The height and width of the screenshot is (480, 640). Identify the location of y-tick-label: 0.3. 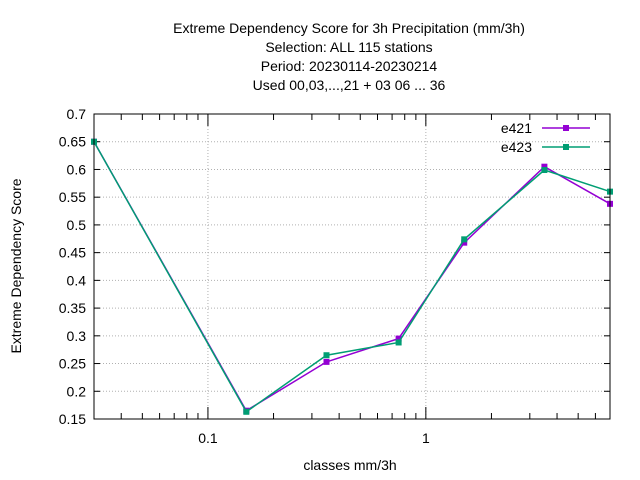
(77, 336).